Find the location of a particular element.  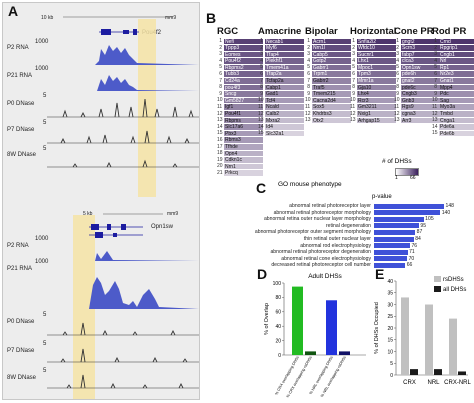

legend-title: # of DHSs is located at coordinates (397, 161).